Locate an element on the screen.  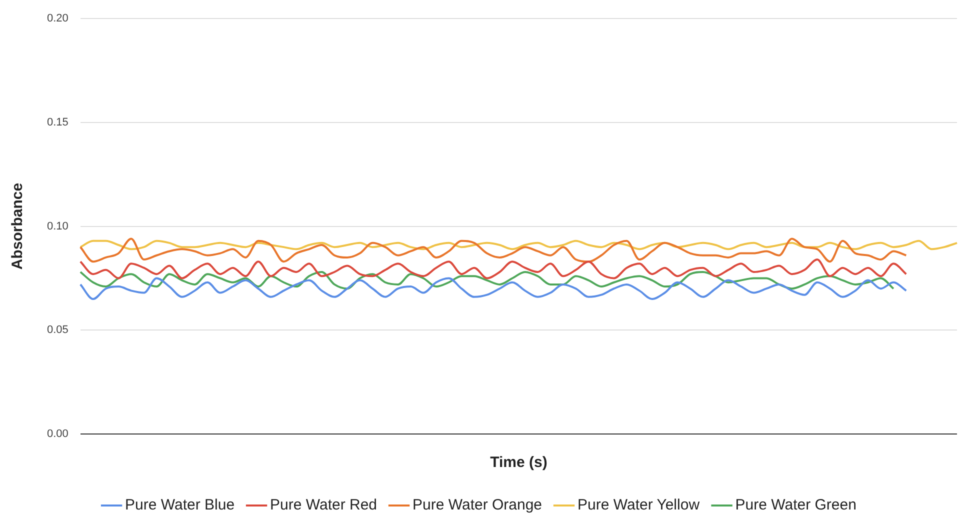
y-tick-label: 0.05 is located at coordinates (57, 330).